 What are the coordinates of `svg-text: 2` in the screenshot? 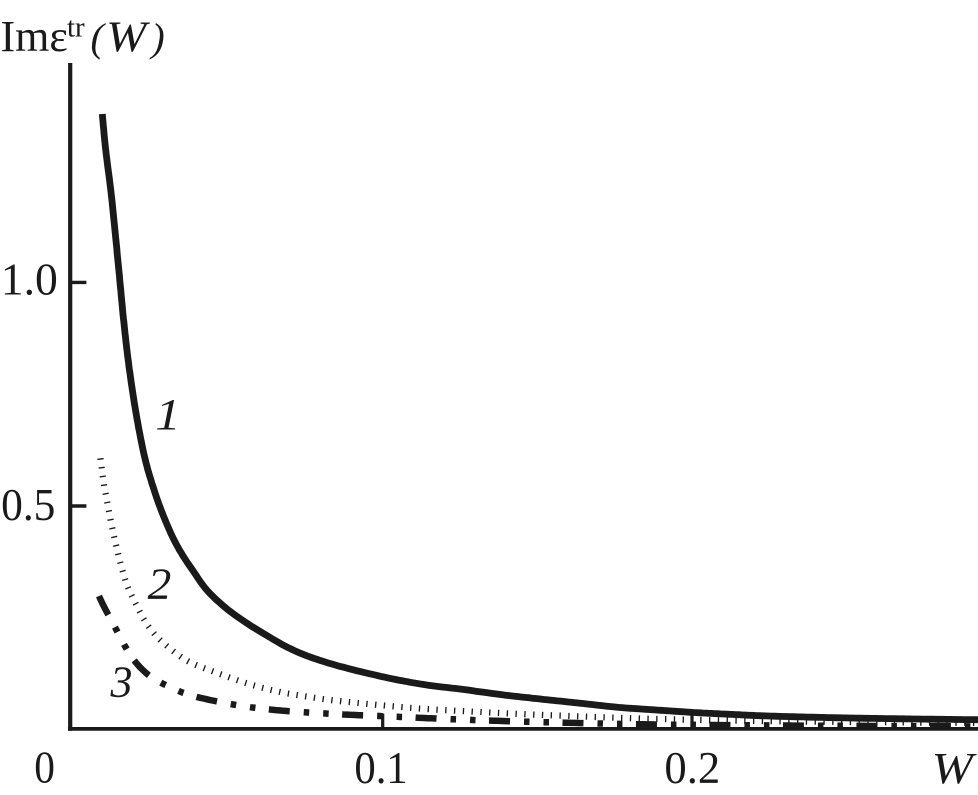 It's located at (160, 583).